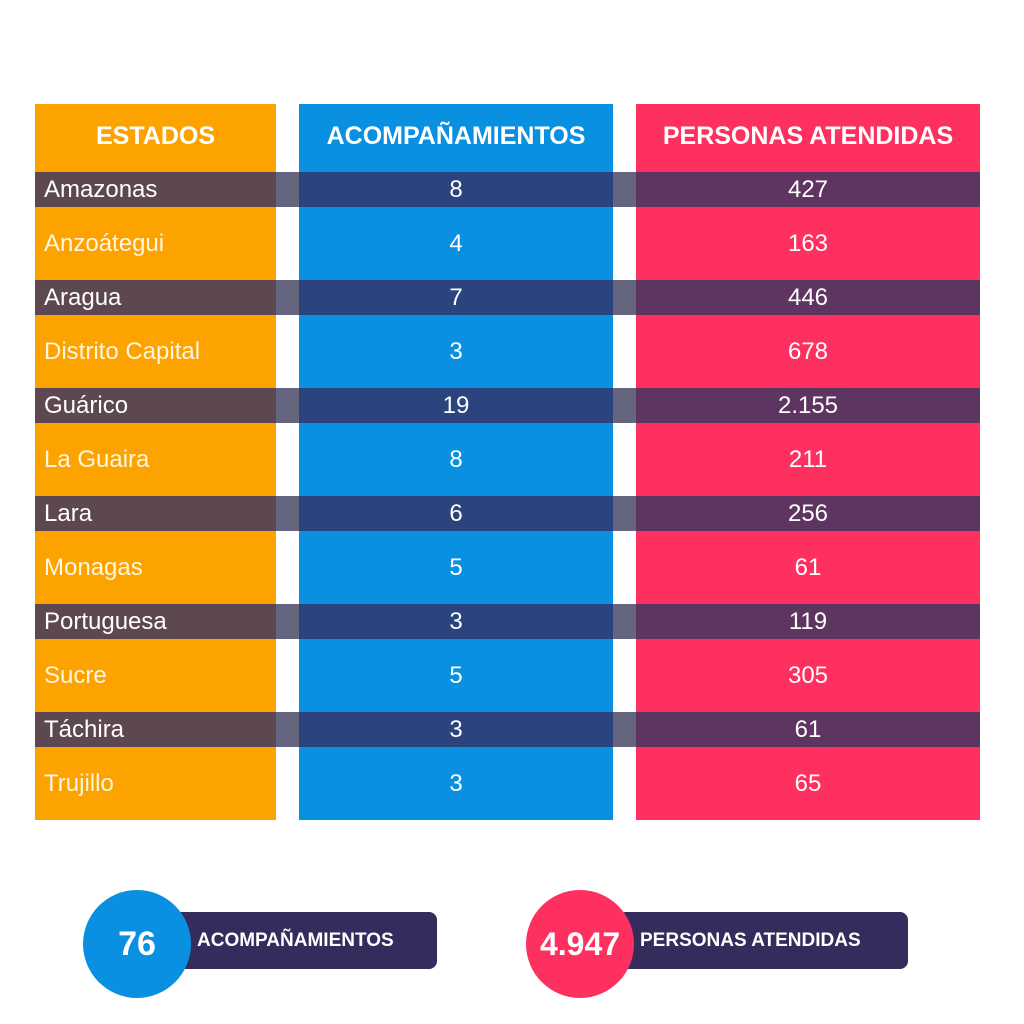 This screenshot has width=1024, height=1024. I want to click on cell-estado: Aragua, so click(83, 297).